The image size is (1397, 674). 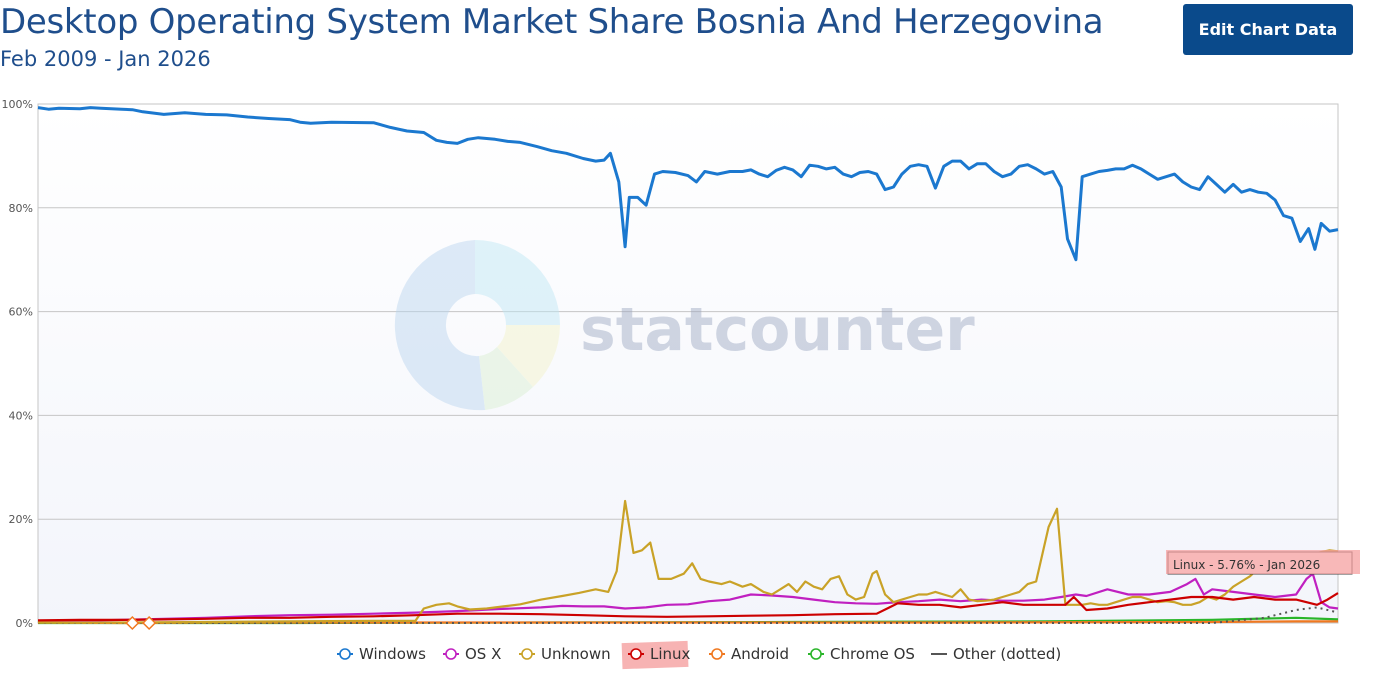 I want to click on tooltip-text: Linux - 5.76% - Jan 2026, so click(x=1246, y=565).